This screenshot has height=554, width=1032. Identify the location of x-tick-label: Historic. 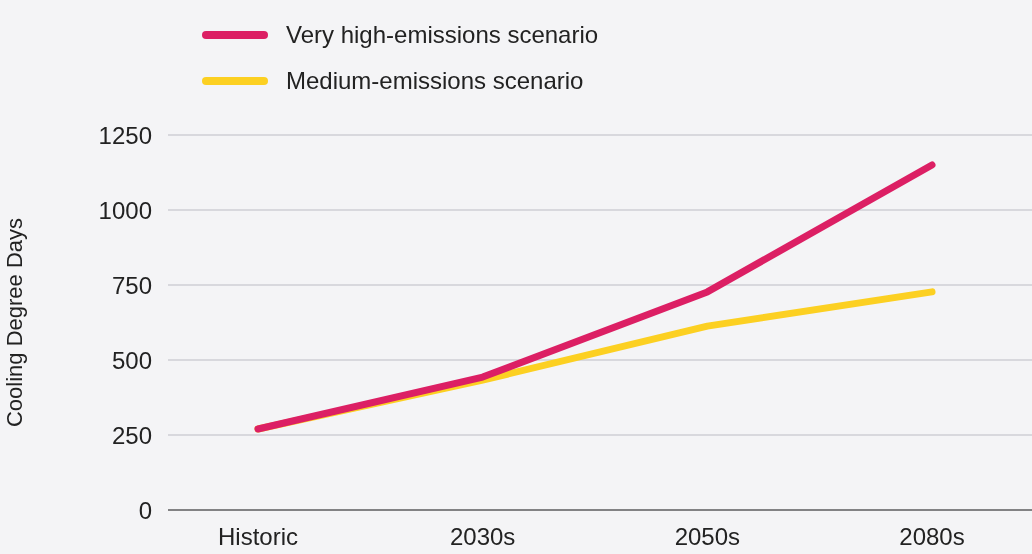
(258, 537).